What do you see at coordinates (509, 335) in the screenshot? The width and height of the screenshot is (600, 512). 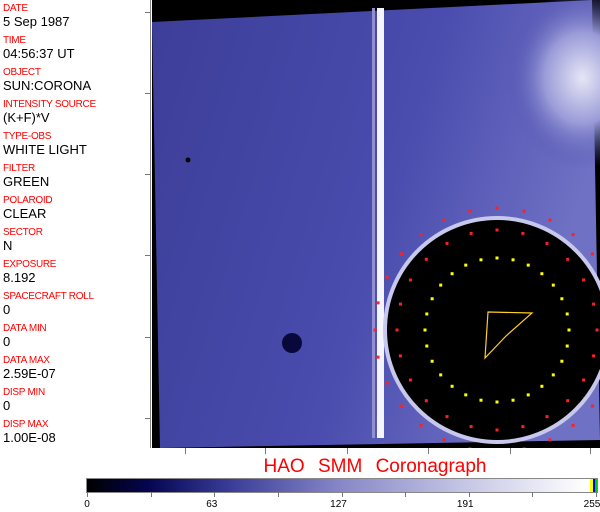 I see `sun-outline` at bounding box center [509, 335].